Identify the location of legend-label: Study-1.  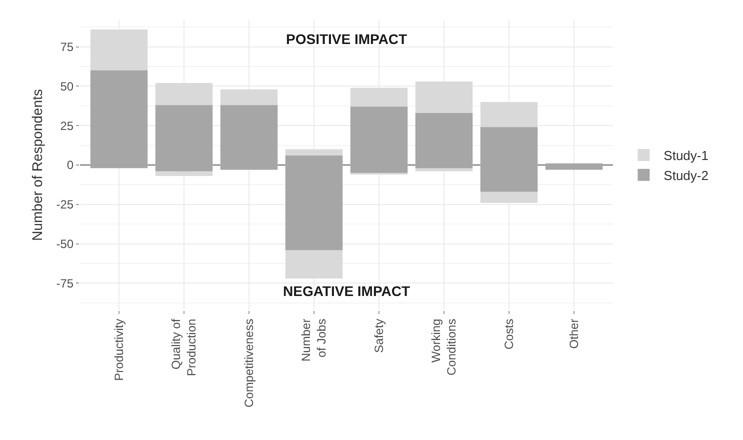
(686, 156).